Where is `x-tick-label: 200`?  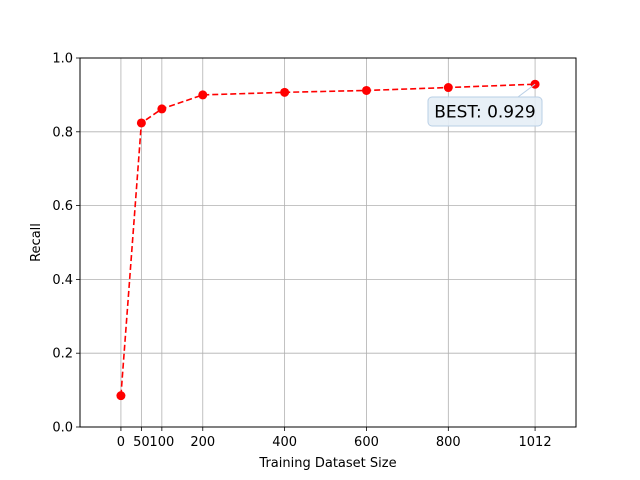 x-tick-label: 200 is located at coordinates (202, 442).